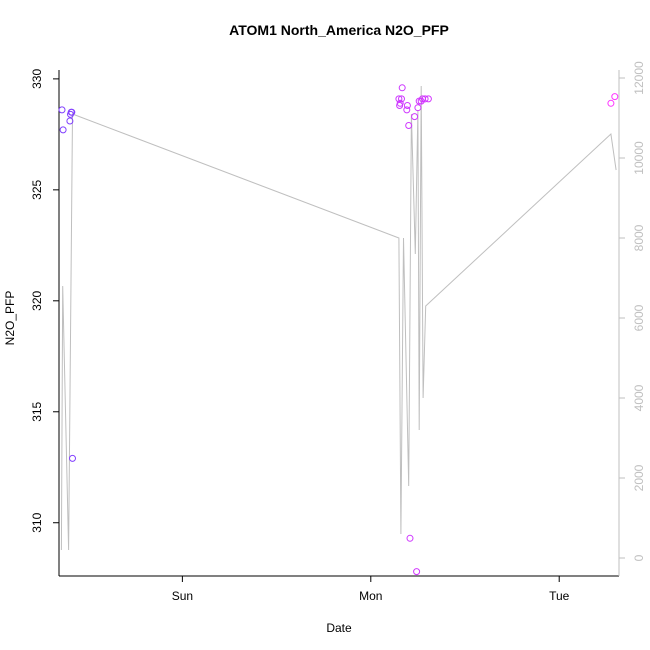  What do you see at coordinates (37, 79) in the screenshot?
I see `left-y-tick-label: 330` at bounding box center [37, 79].